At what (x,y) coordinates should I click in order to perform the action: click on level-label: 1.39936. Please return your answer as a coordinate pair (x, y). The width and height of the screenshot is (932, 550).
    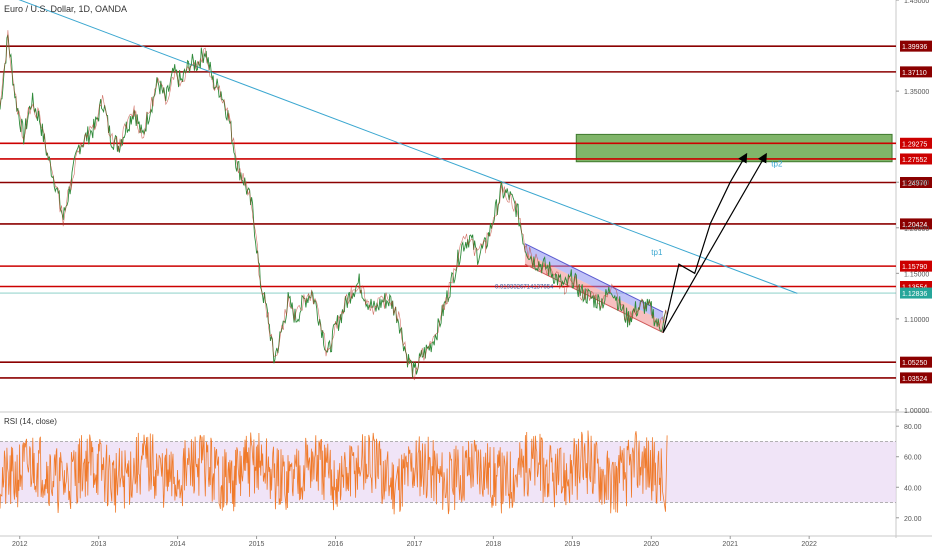
    Looking at the image, I should click on (914, 47).